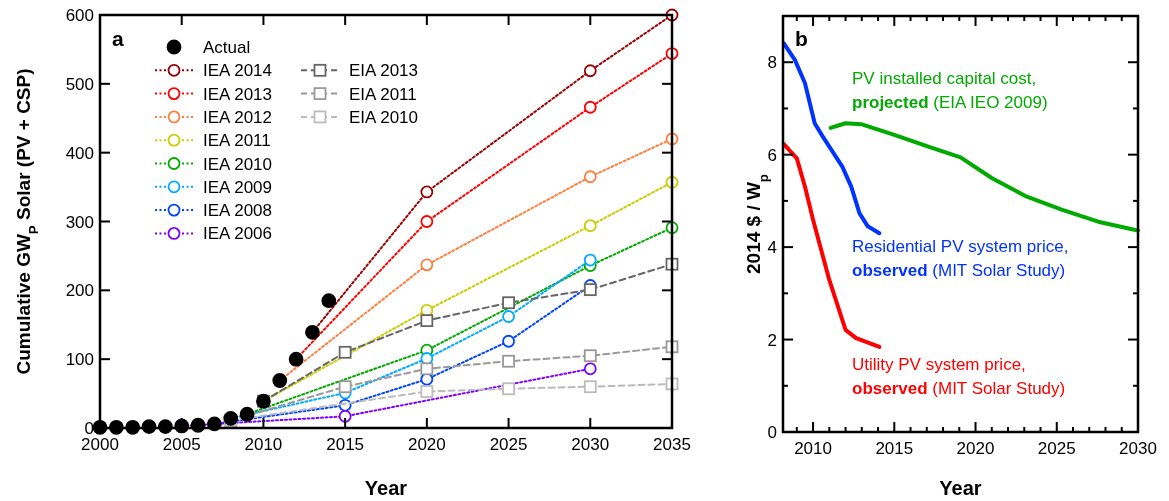 The width and height of the screenshot is (1169, 501). Describe the element at coordinates (238, 234) in the screenshot. I see `legend-label: IEA 2006` at that location.